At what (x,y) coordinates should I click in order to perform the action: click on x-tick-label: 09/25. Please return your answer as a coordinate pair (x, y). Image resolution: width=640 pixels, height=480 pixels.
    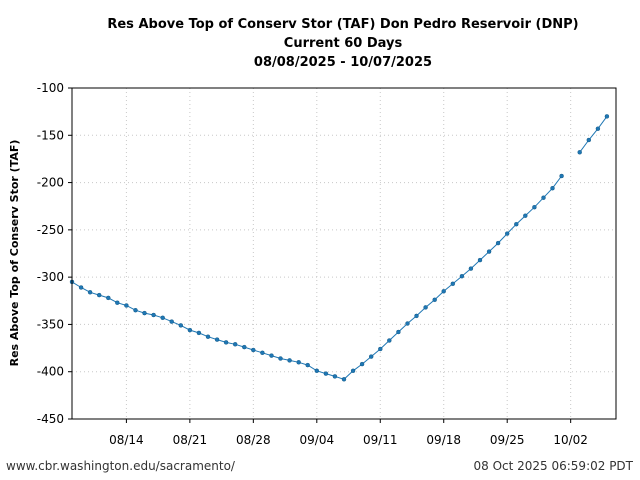
    Looking at the image, I should click on (507, 440).